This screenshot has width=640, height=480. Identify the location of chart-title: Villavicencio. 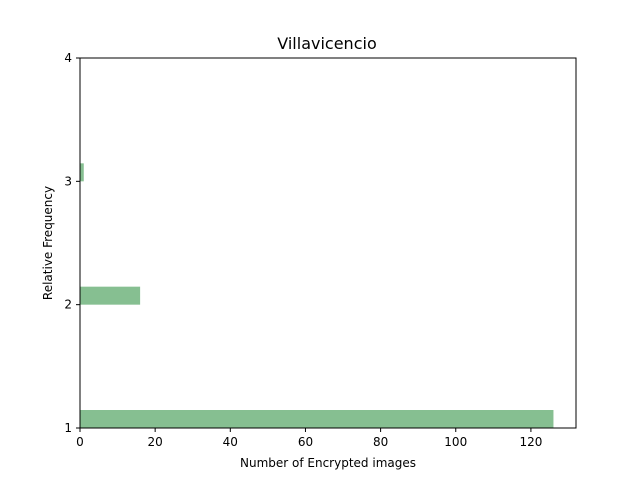
(326, 43).